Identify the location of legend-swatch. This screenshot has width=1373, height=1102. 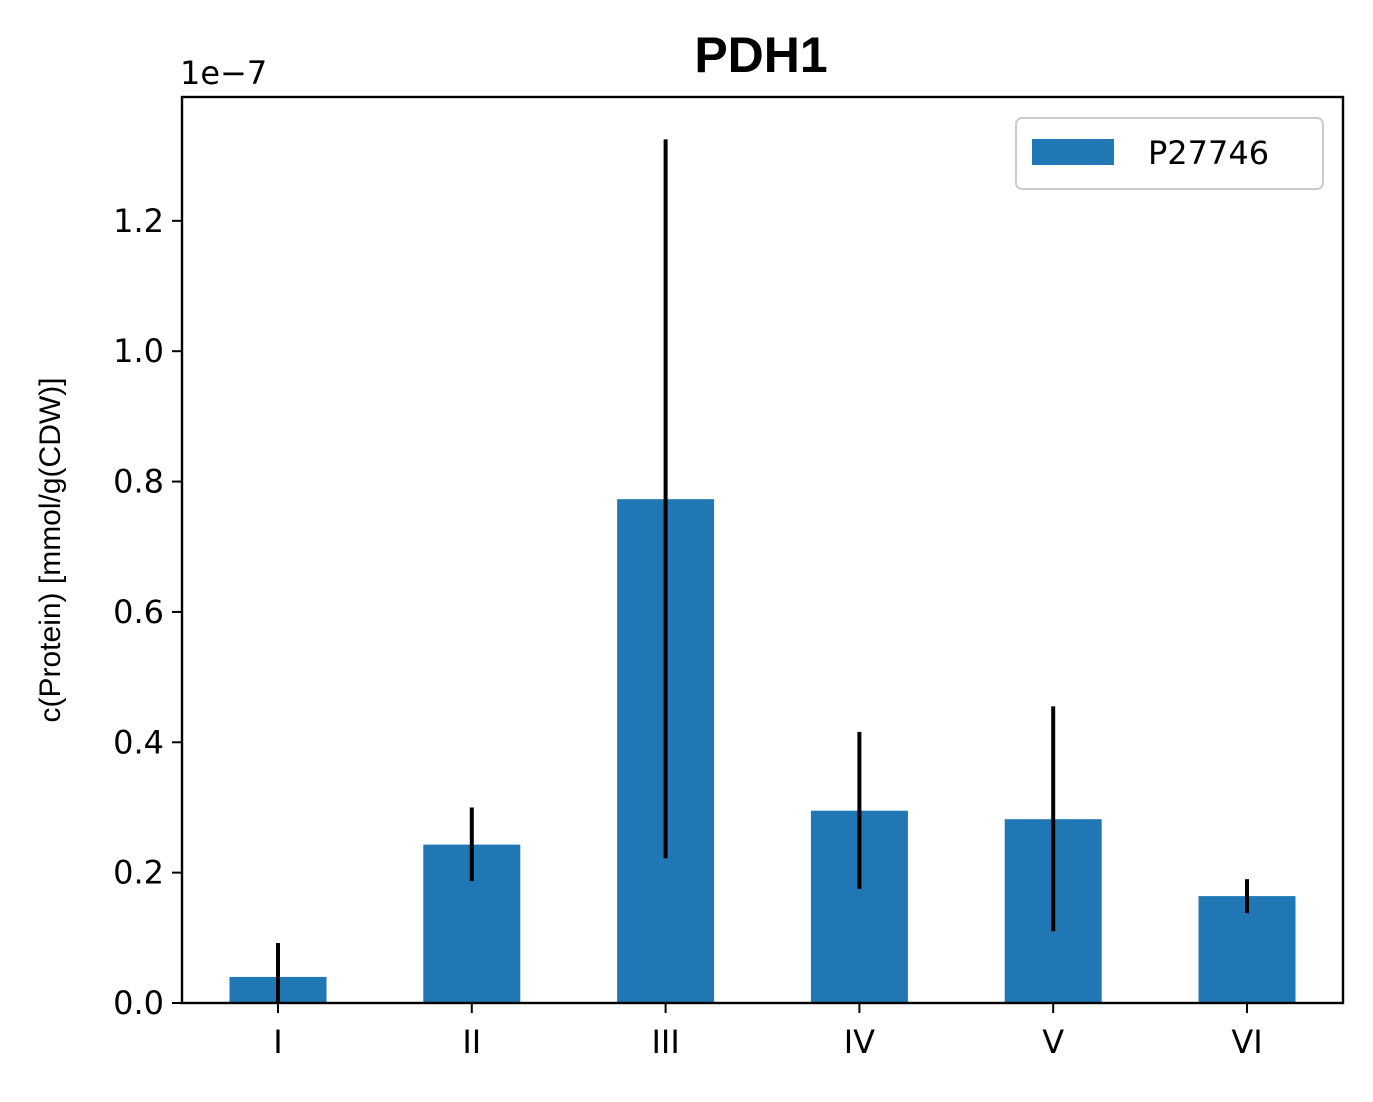
(1073, 152).